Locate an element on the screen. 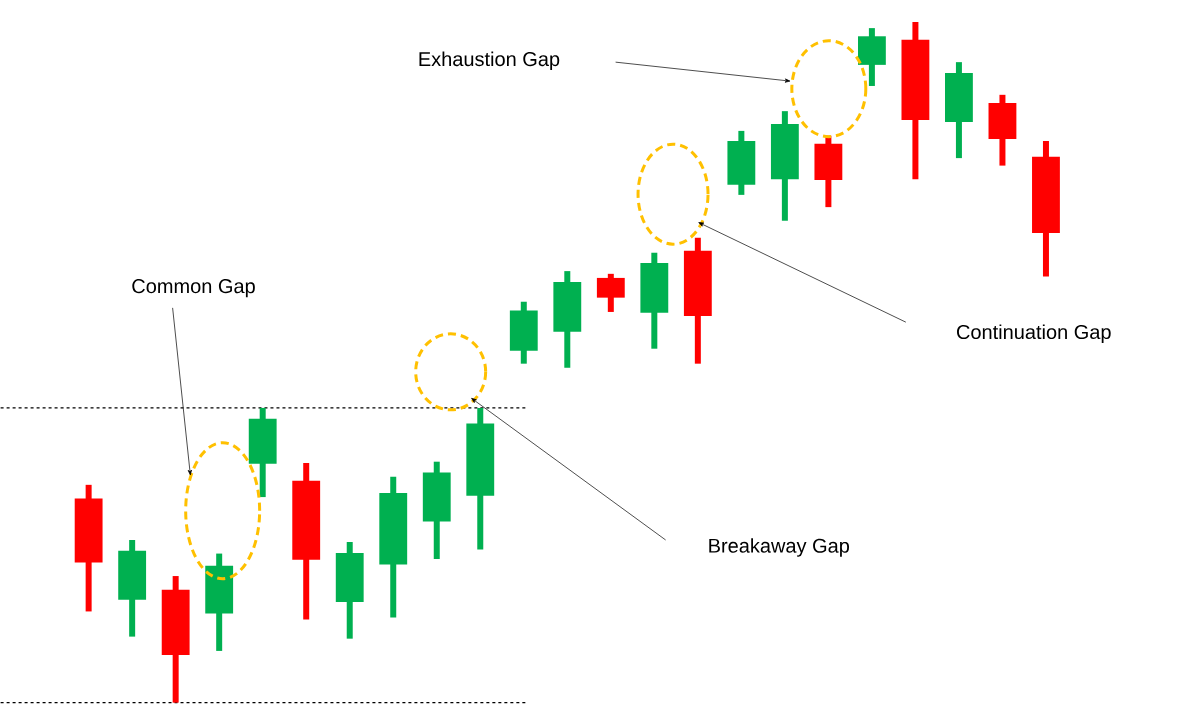 This screenshot has width=1204, height=713. annotation: Breakaway Gap is located at coordinates (779, 547).